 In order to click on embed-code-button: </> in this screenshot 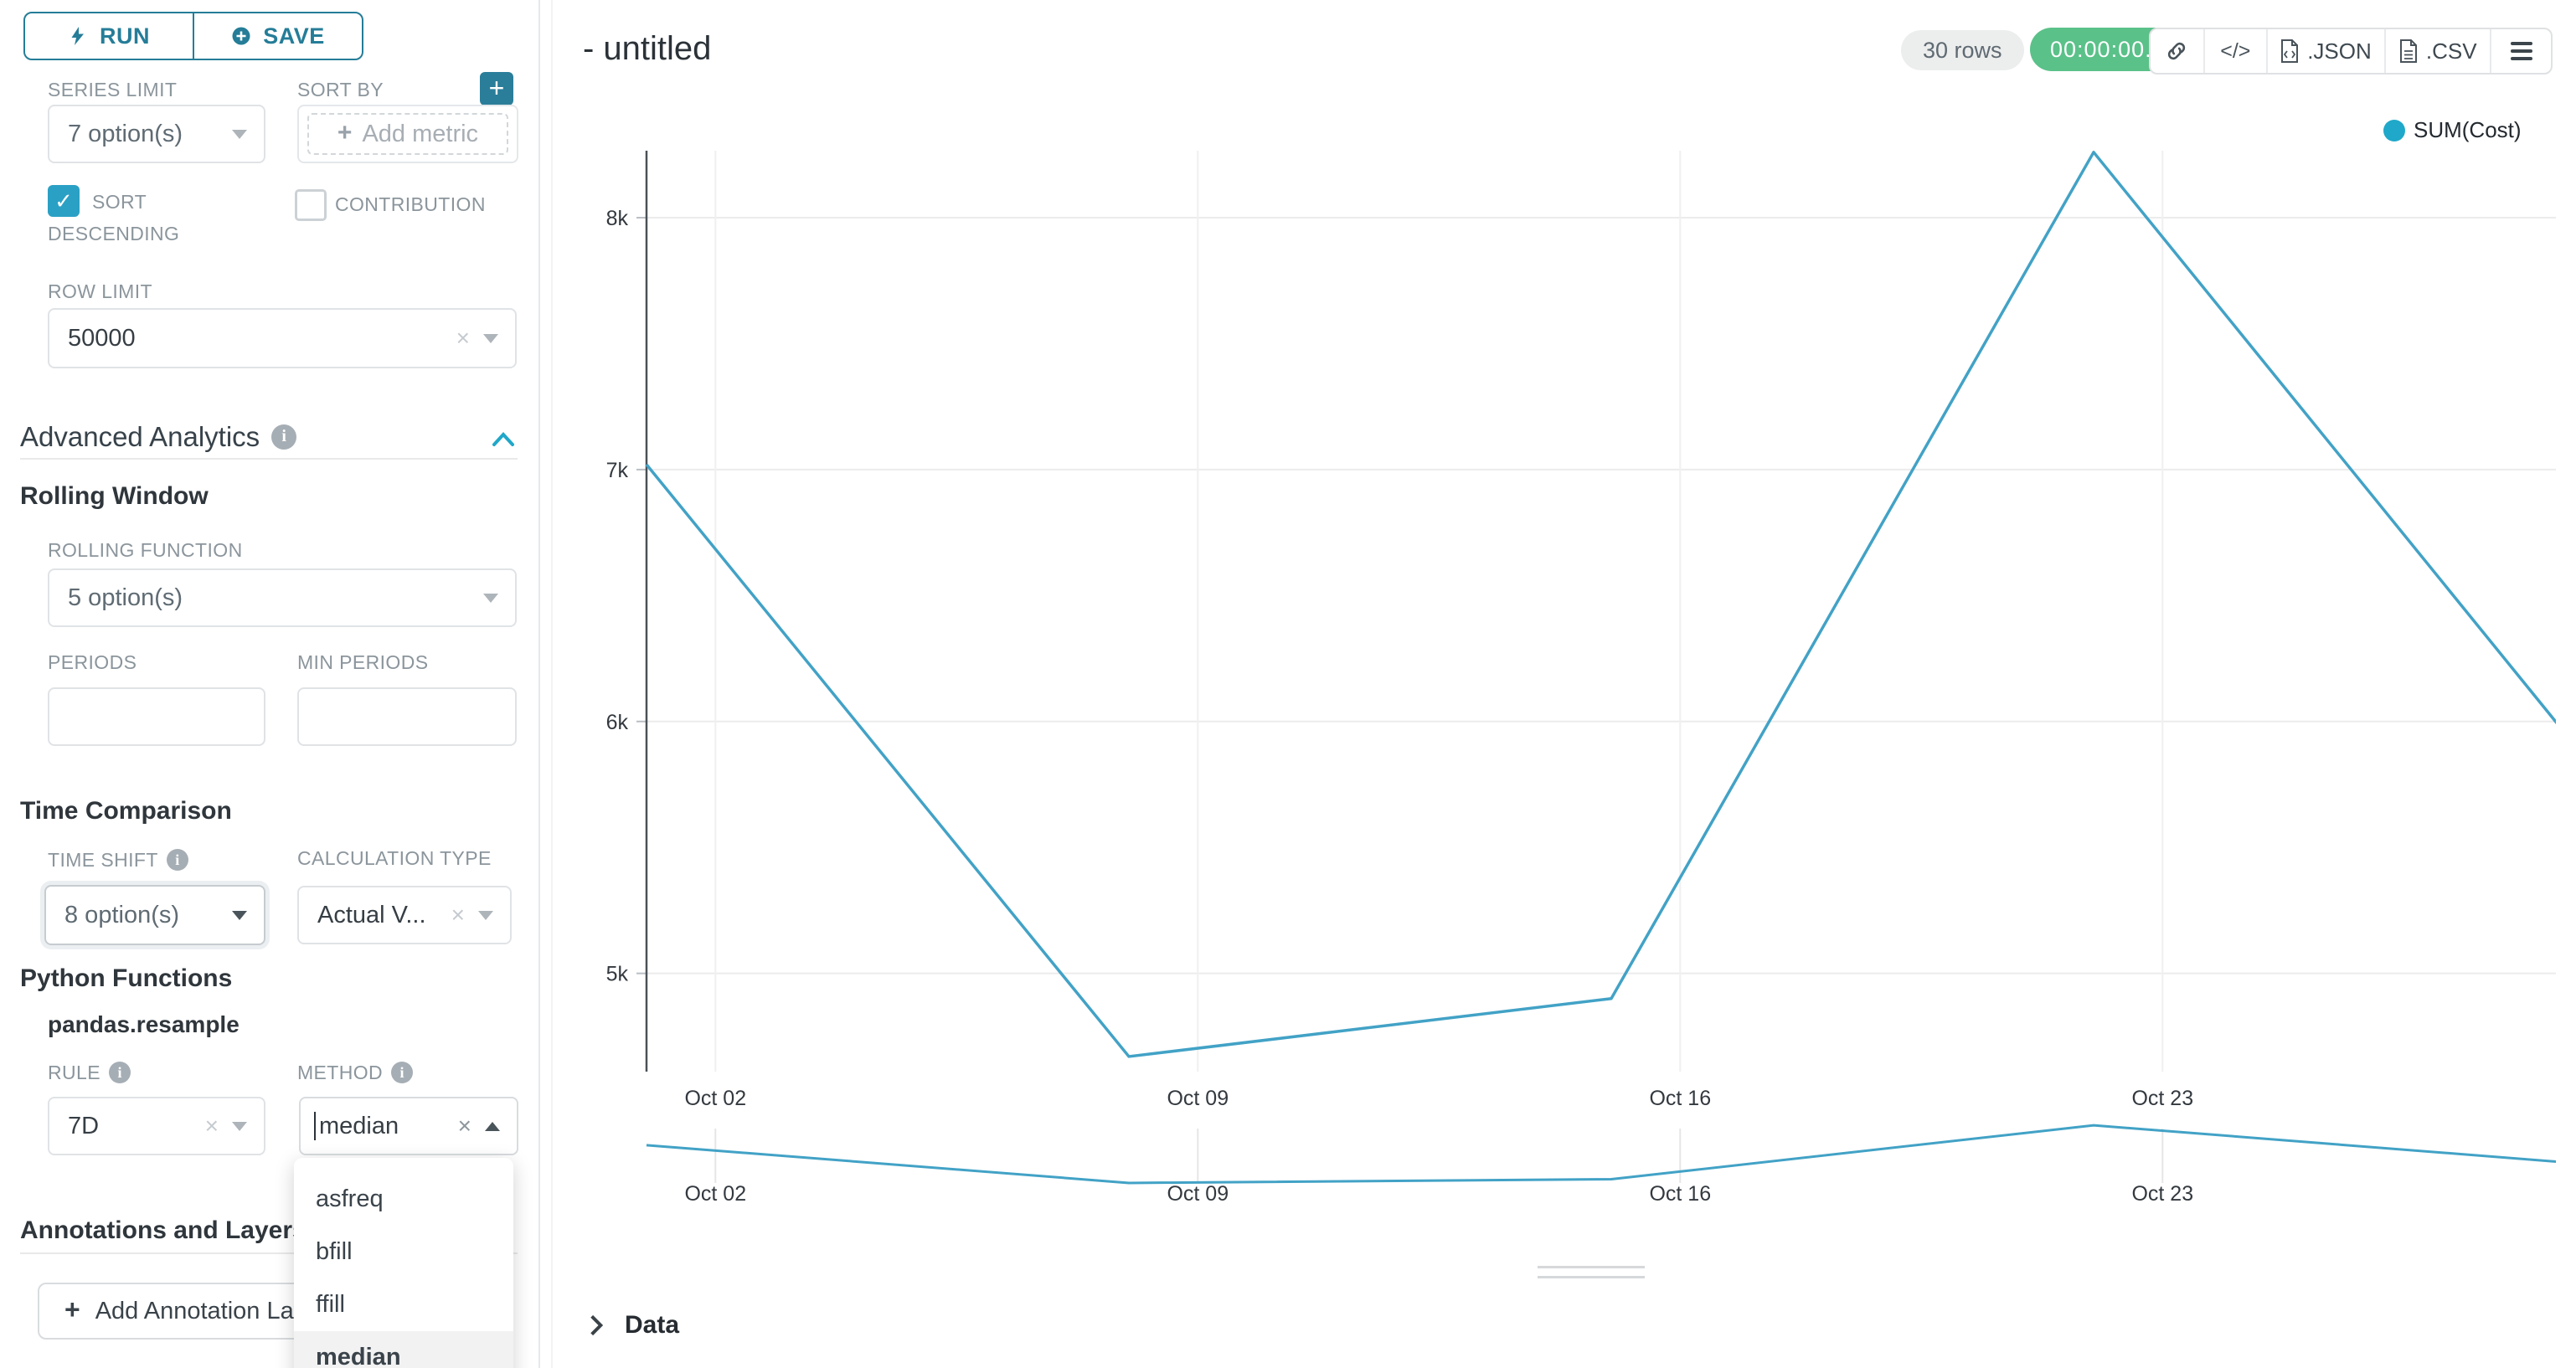, I will do `click(2236, 51)`.